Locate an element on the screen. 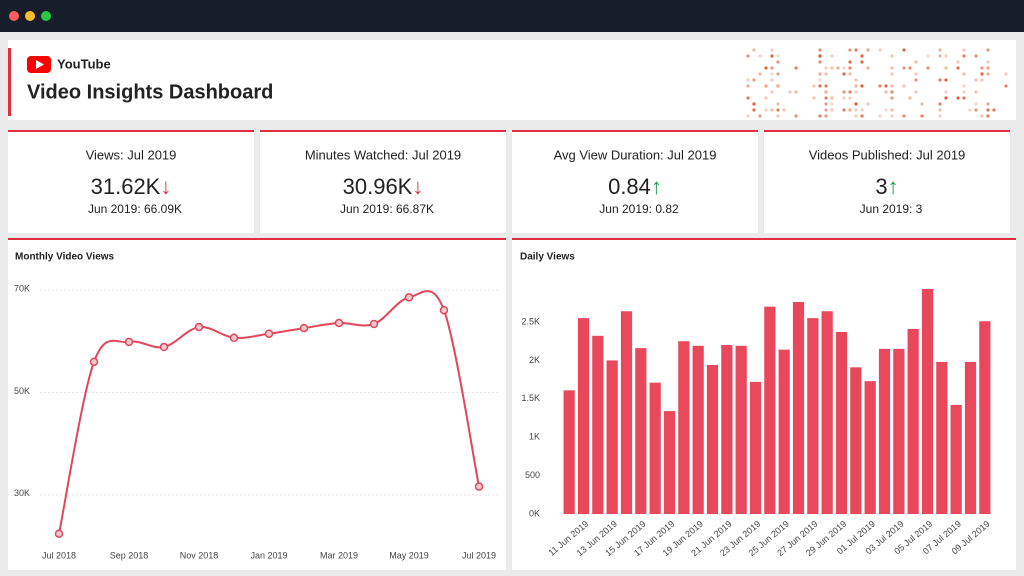 Image resolution: width=1024 pixels, height=576 pixels. kpi-arrow: ↑ is located at coordinates (893, 186).